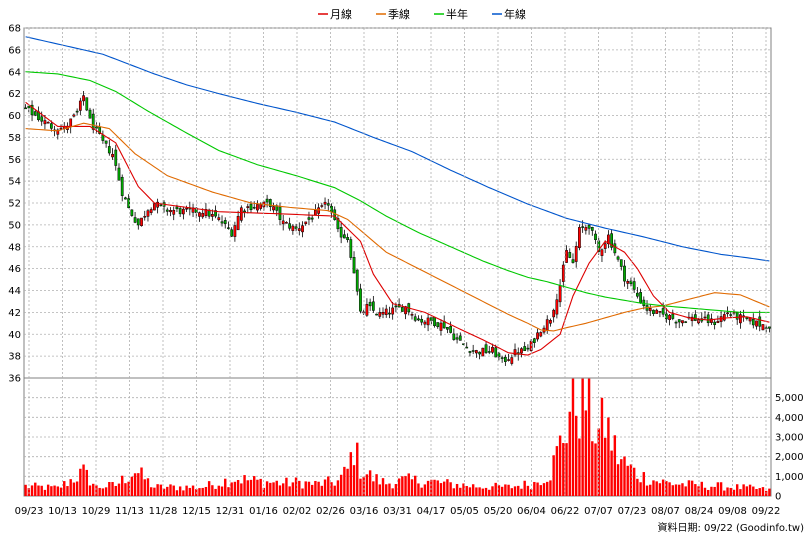 This screenshot has height=540, width=808. What do you see at coordinates (14, 335) in the screenshot?
I see `price-tick-label: 40` at bounding box center [14, 335].